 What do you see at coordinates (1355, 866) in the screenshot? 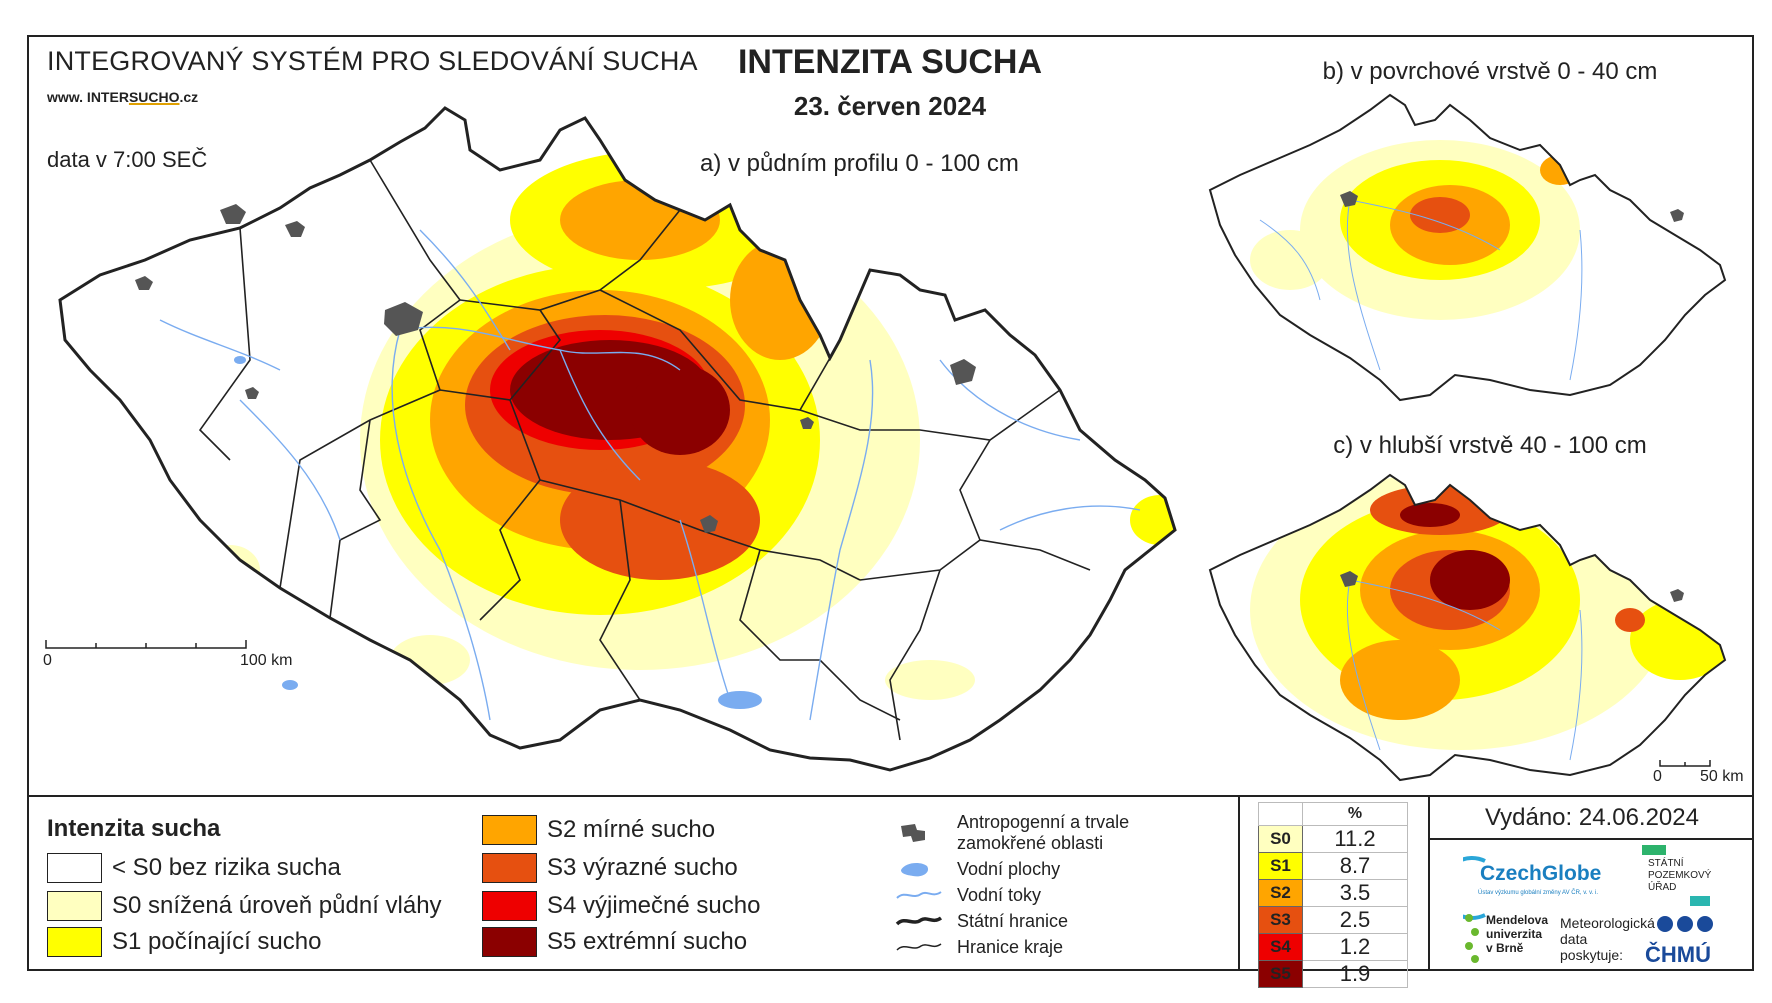
I see `stats-percent: 8.7` at bounding box center [1355, 866].